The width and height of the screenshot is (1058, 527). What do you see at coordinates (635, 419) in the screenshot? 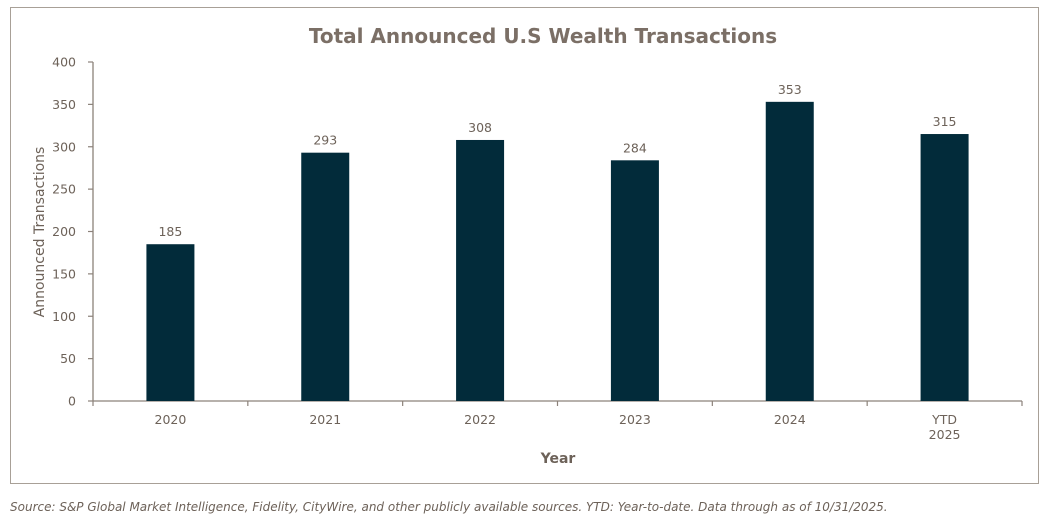
I see `x-tick-label: 2023` at bounding box center [635, 419].